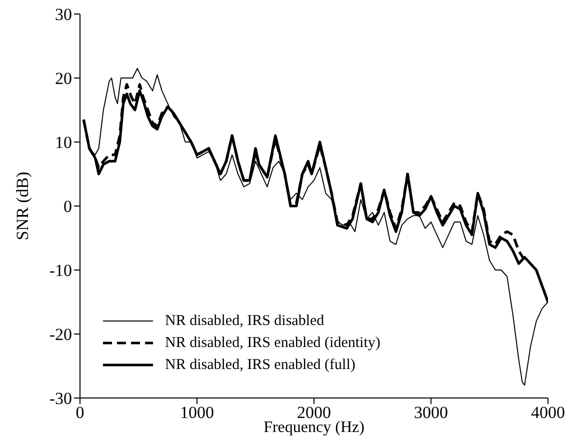  What do you see at coordinates (244, 321) in the screenshot?
I see `legend-label: NR disabled, IRS disabled` at bounding box center [244, 321].